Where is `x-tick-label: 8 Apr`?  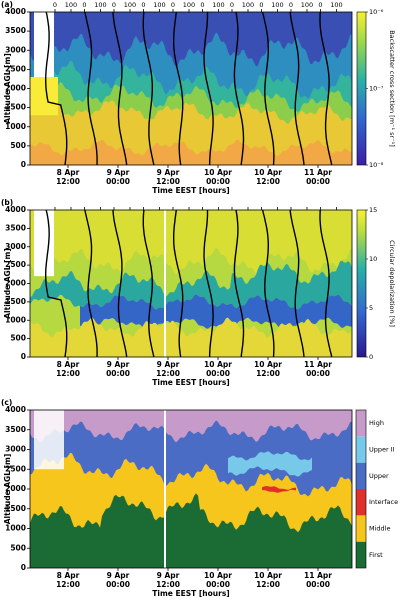 x-tick-label: 8 Apr is located at coordinates (68, 575).